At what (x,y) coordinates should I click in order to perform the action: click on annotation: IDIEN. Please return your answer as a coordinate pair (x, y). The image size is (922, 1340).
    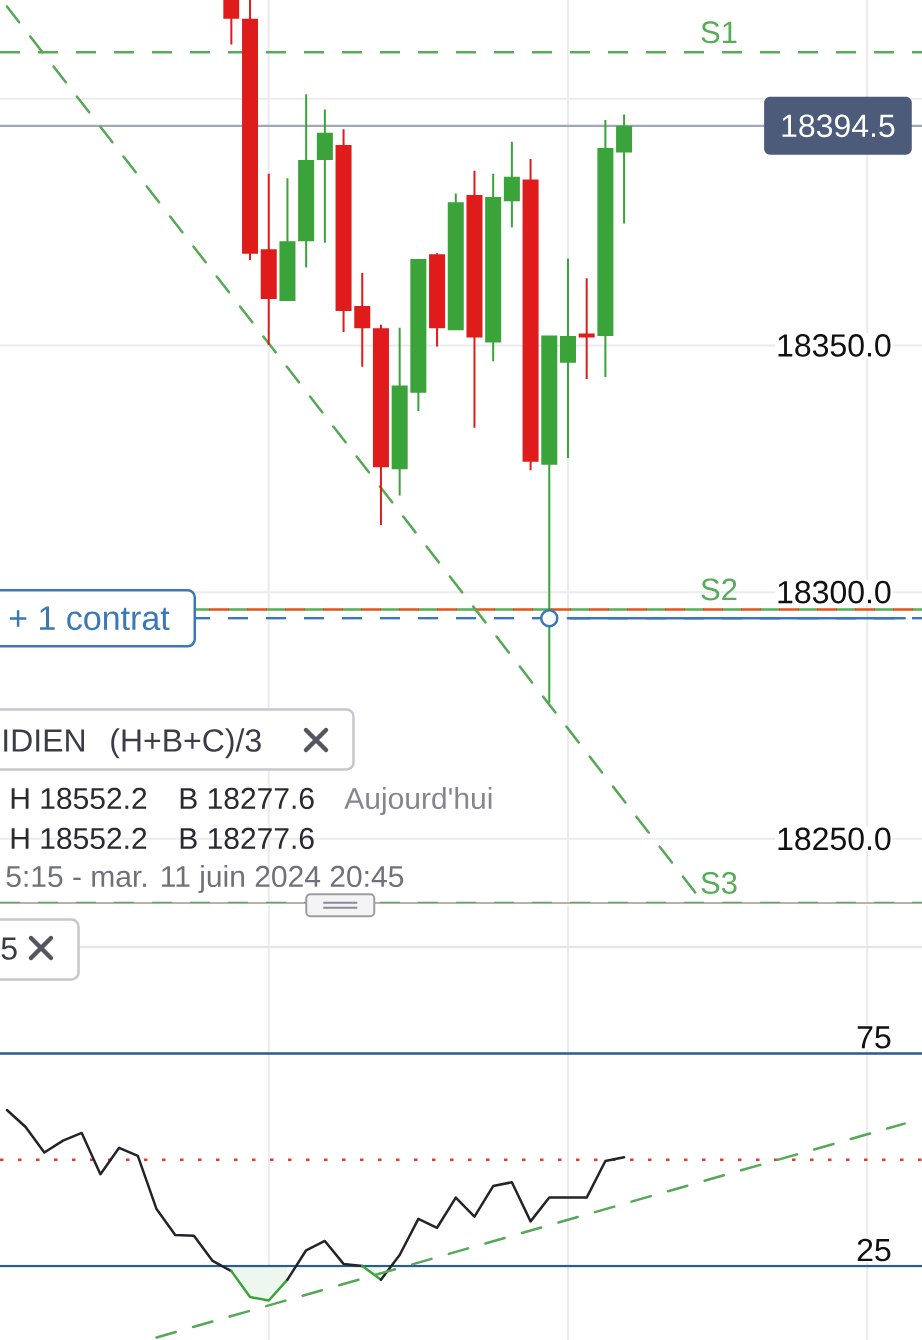
    Looking at the image, I should click on (44, 740).